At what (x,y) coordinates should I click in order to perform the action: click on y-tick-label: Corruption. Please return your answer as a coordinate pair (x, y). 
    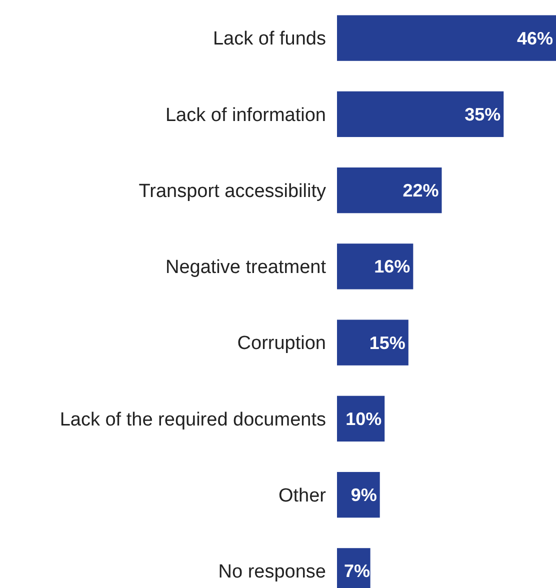
    Looking at the image, I should click on (281, 343).